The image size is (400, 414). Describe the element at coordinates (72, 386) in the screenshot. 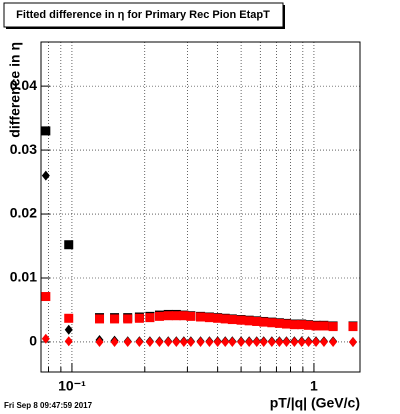

I see `x-tick-label: 10⁻¹` at that location.